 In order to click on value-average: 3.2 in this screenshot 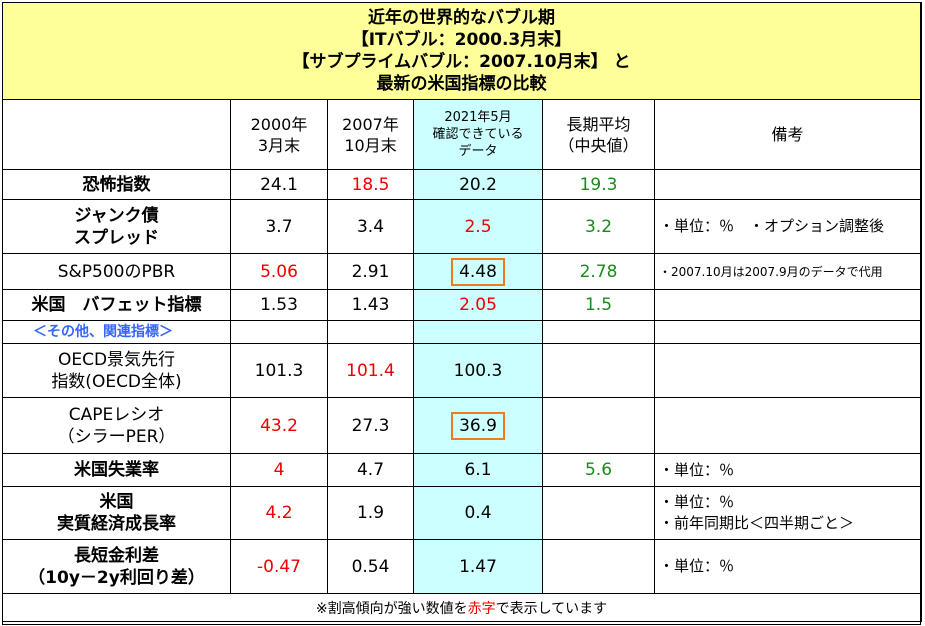, I will do `click(598, 226)`.